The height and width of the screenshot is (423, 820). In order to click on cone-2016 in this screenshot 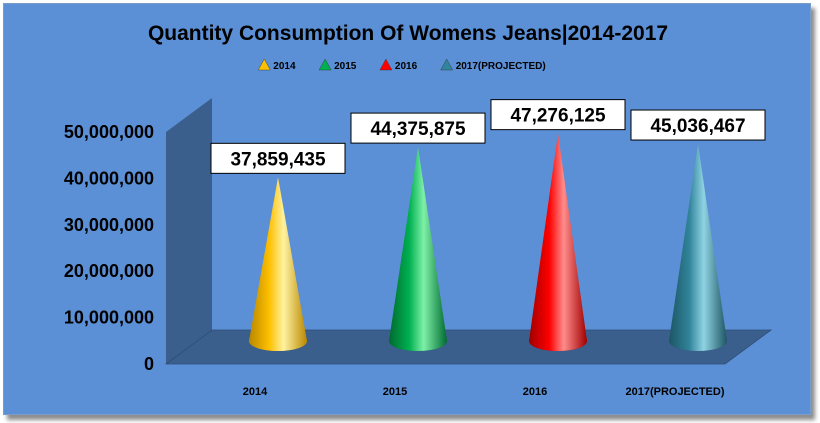, I will do `click(558, 242)`.